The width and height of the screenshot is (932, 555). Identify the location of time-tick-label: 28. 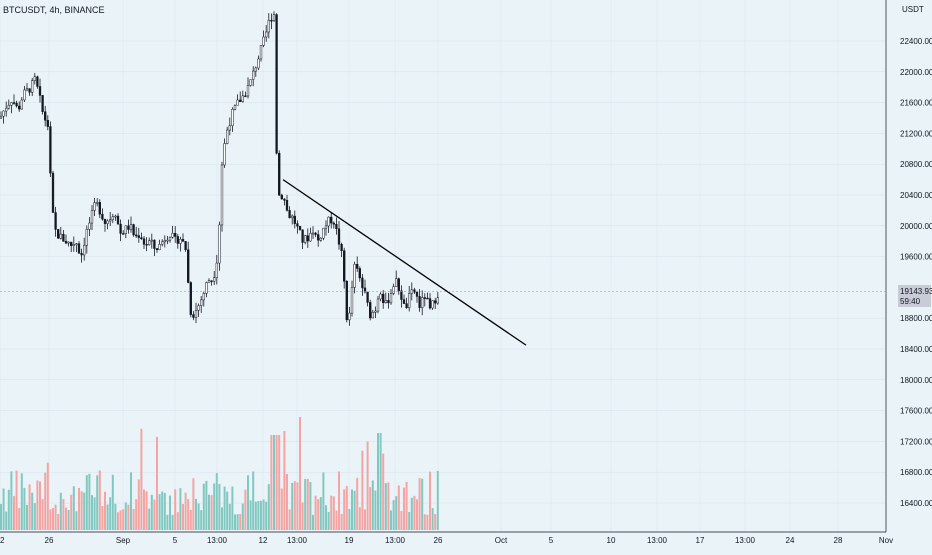
(838, 540).